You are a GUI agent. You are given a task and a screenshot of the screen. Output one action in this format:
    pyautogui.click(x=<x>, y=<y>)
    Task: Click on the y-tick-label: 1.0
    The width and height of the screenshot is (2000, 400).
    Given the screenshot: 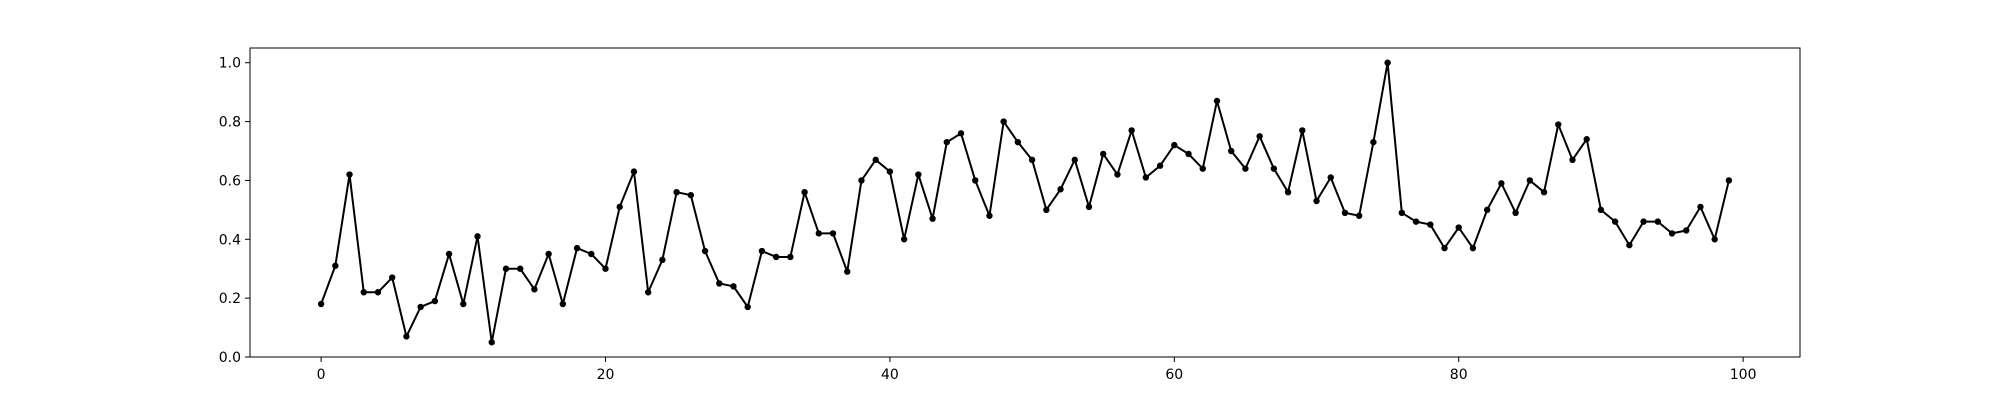 What is the action you would take?
    pyautogui.click(x=230, y=64)
    